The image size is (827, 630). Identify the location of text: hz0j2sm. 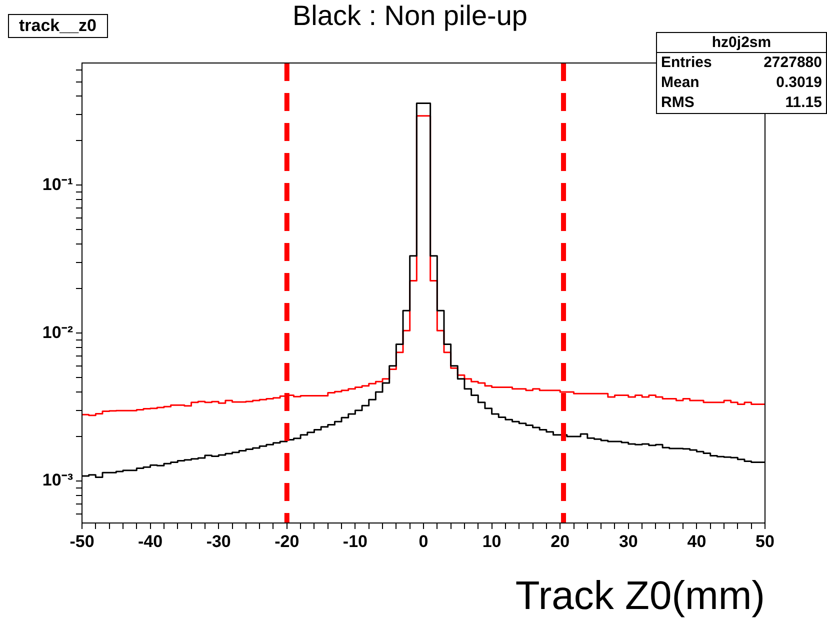
(741, 43).